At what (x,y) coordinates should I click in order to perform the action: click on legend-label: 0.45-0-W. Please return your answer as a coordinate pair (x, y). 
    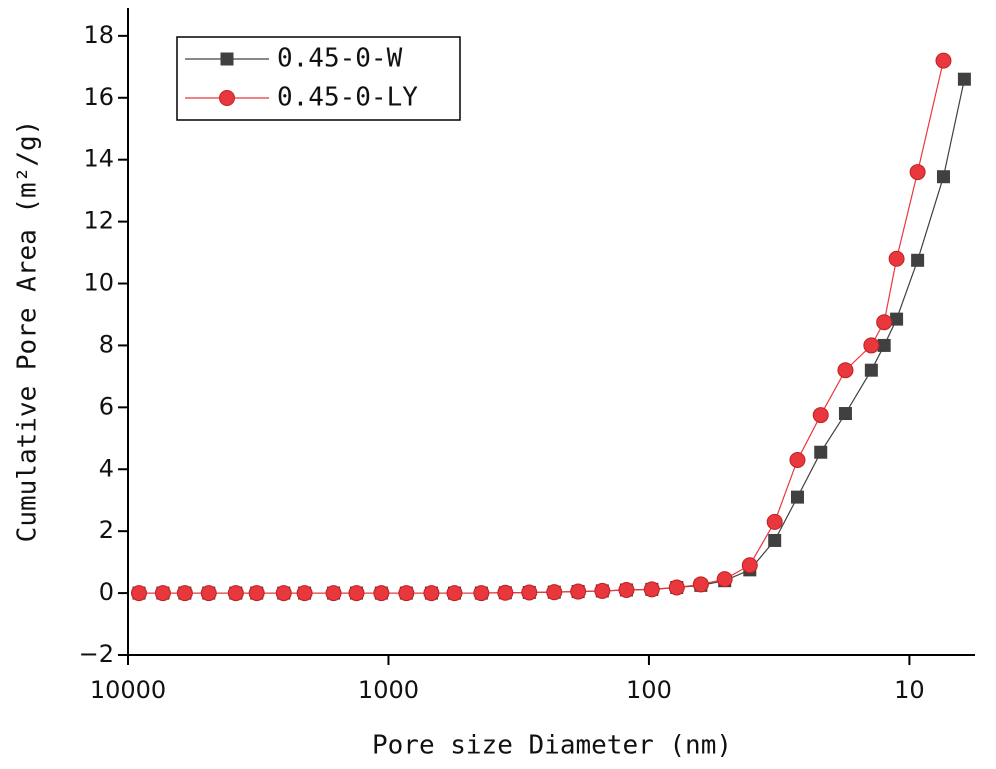
    Looking at the image, I should click on (340, 59).